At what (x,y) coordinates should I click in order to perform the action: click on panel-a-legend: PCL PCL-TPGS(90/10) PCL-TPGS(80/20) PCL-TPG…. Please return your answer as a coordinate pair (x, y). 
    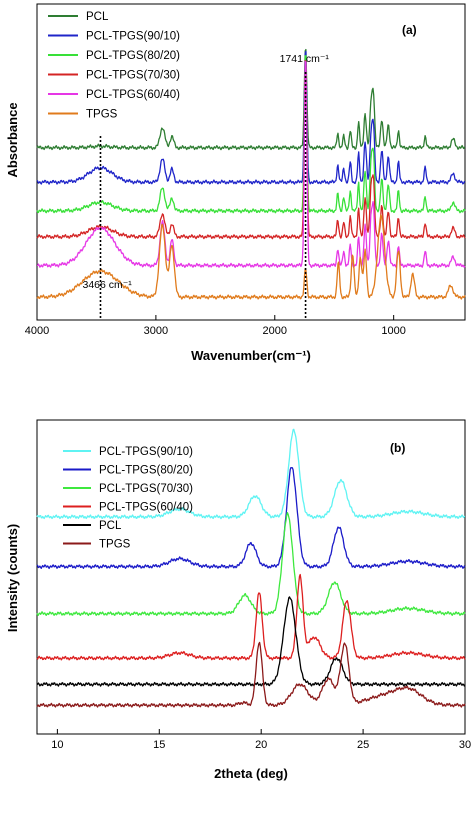
    Looking at the image, I should click on (114, 66).